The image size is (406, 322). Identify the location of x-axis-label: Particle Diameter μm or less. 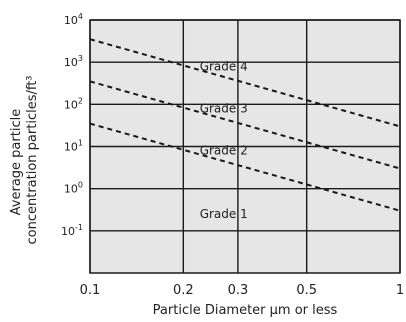
(245, 310).